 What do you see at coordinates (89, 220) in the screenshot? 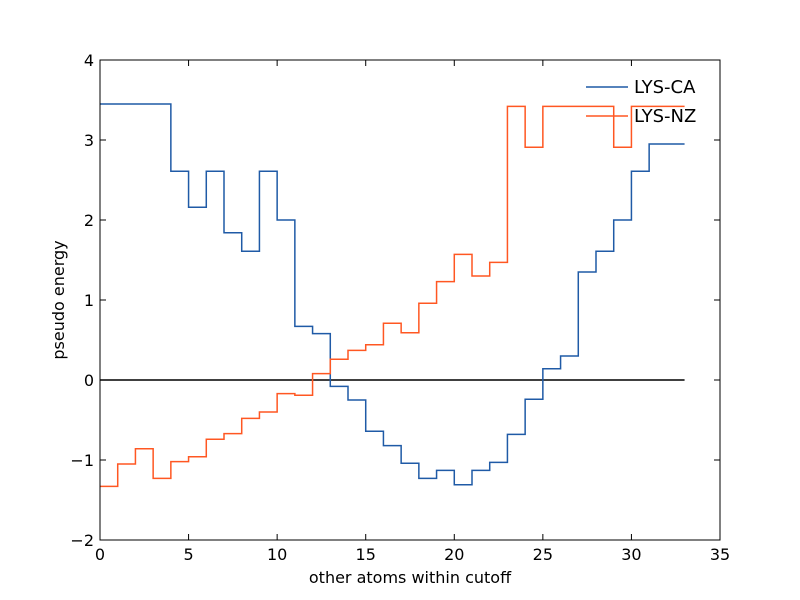
I see `y-tick-label: 2` at bounding box center [89, 220].